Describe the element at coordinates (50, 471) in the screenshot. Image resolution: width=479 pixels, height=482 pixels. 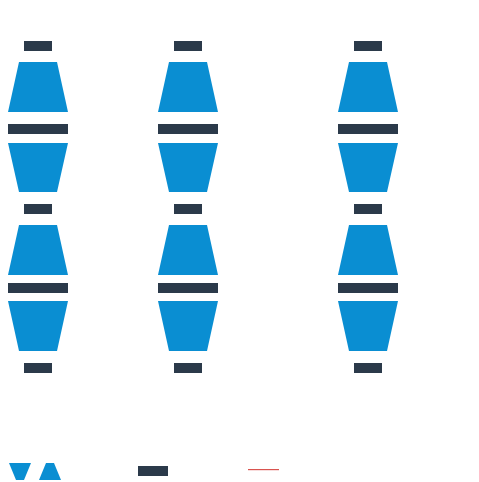
I see `legend-funnel-right` at that location.